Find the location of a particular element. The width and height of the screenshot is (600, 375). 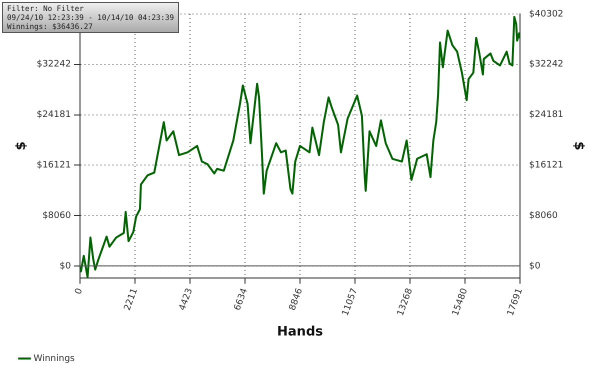

y-tick-label: $8060 is located at coordinates (57, 215).